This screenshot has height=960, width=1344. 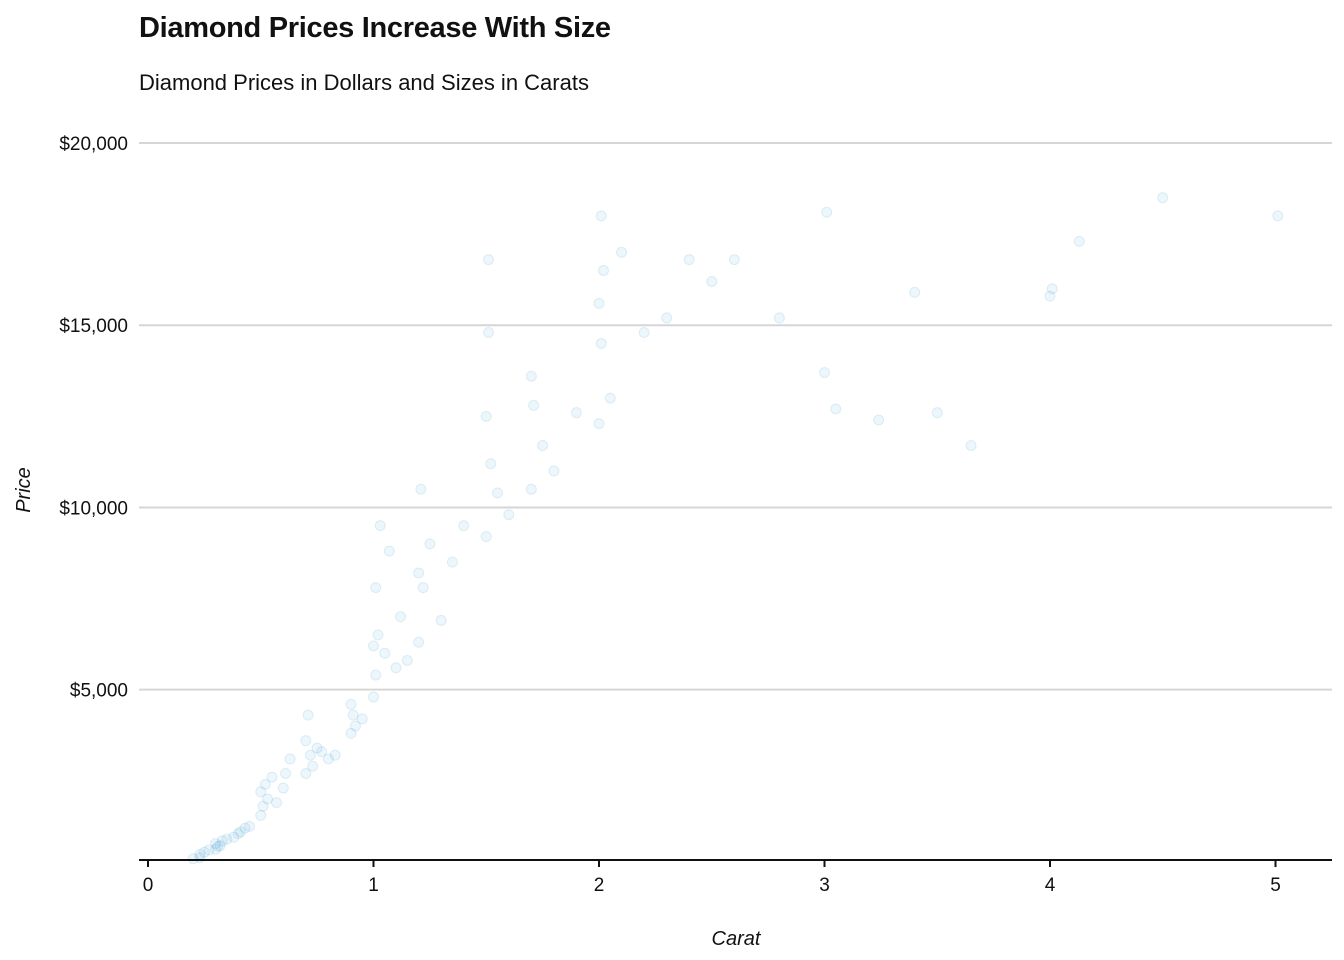 What do you see at coordinates (737, 939) in the screenshot?
I see `x-axis-title: Carat` at bounding box center [737, 939].